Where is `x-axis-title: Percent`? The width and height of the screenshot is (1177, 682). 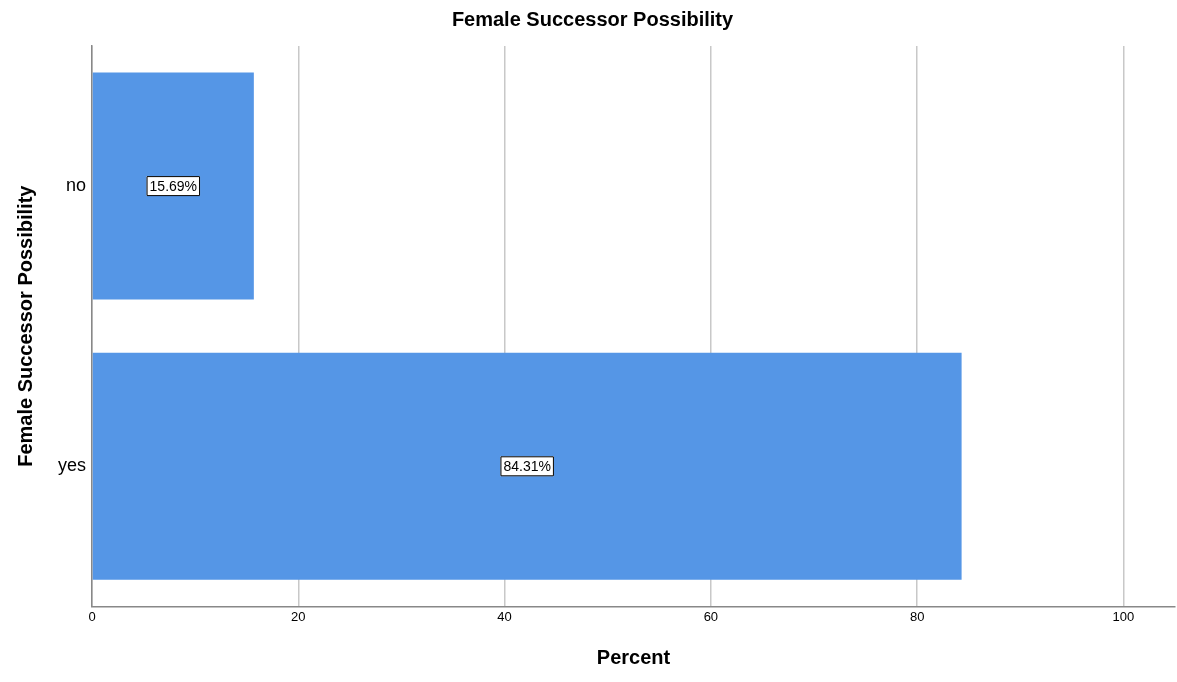
x-axis-title: Percent is located at coordinates (633, 656).